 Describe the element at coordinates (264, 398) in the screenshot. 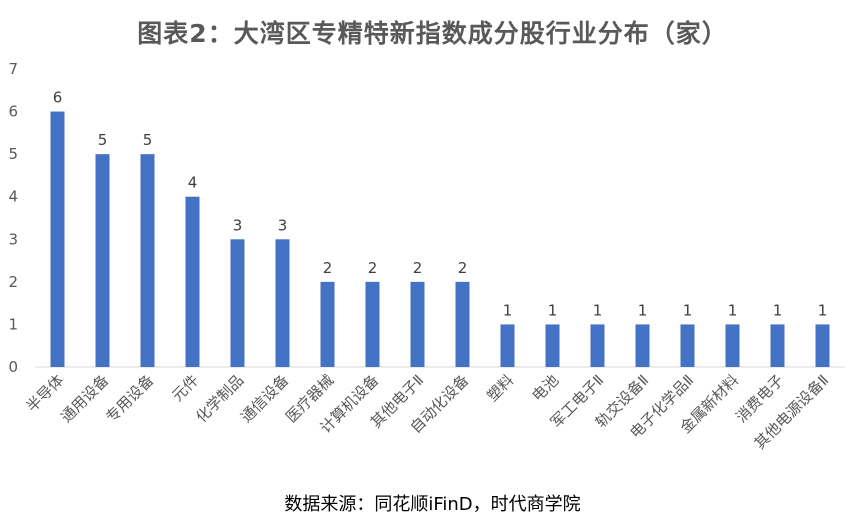

I see `category-label: 通信设备` at that location.